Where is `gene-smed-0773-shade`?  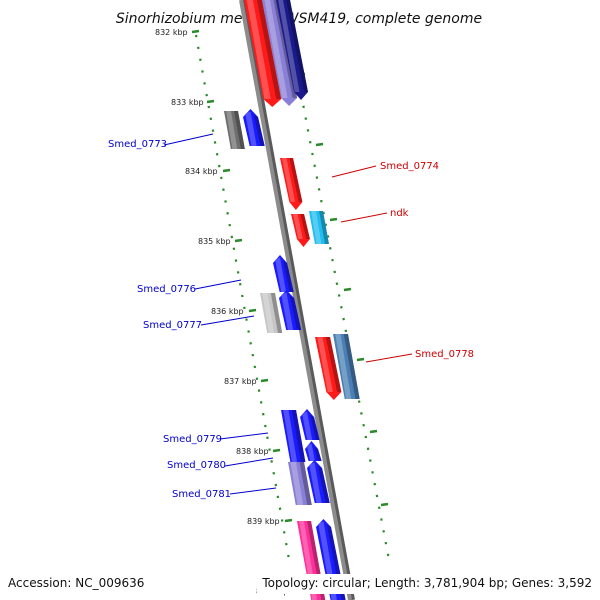
gene-smed-0773-shade is located at coordinates (259, 130).